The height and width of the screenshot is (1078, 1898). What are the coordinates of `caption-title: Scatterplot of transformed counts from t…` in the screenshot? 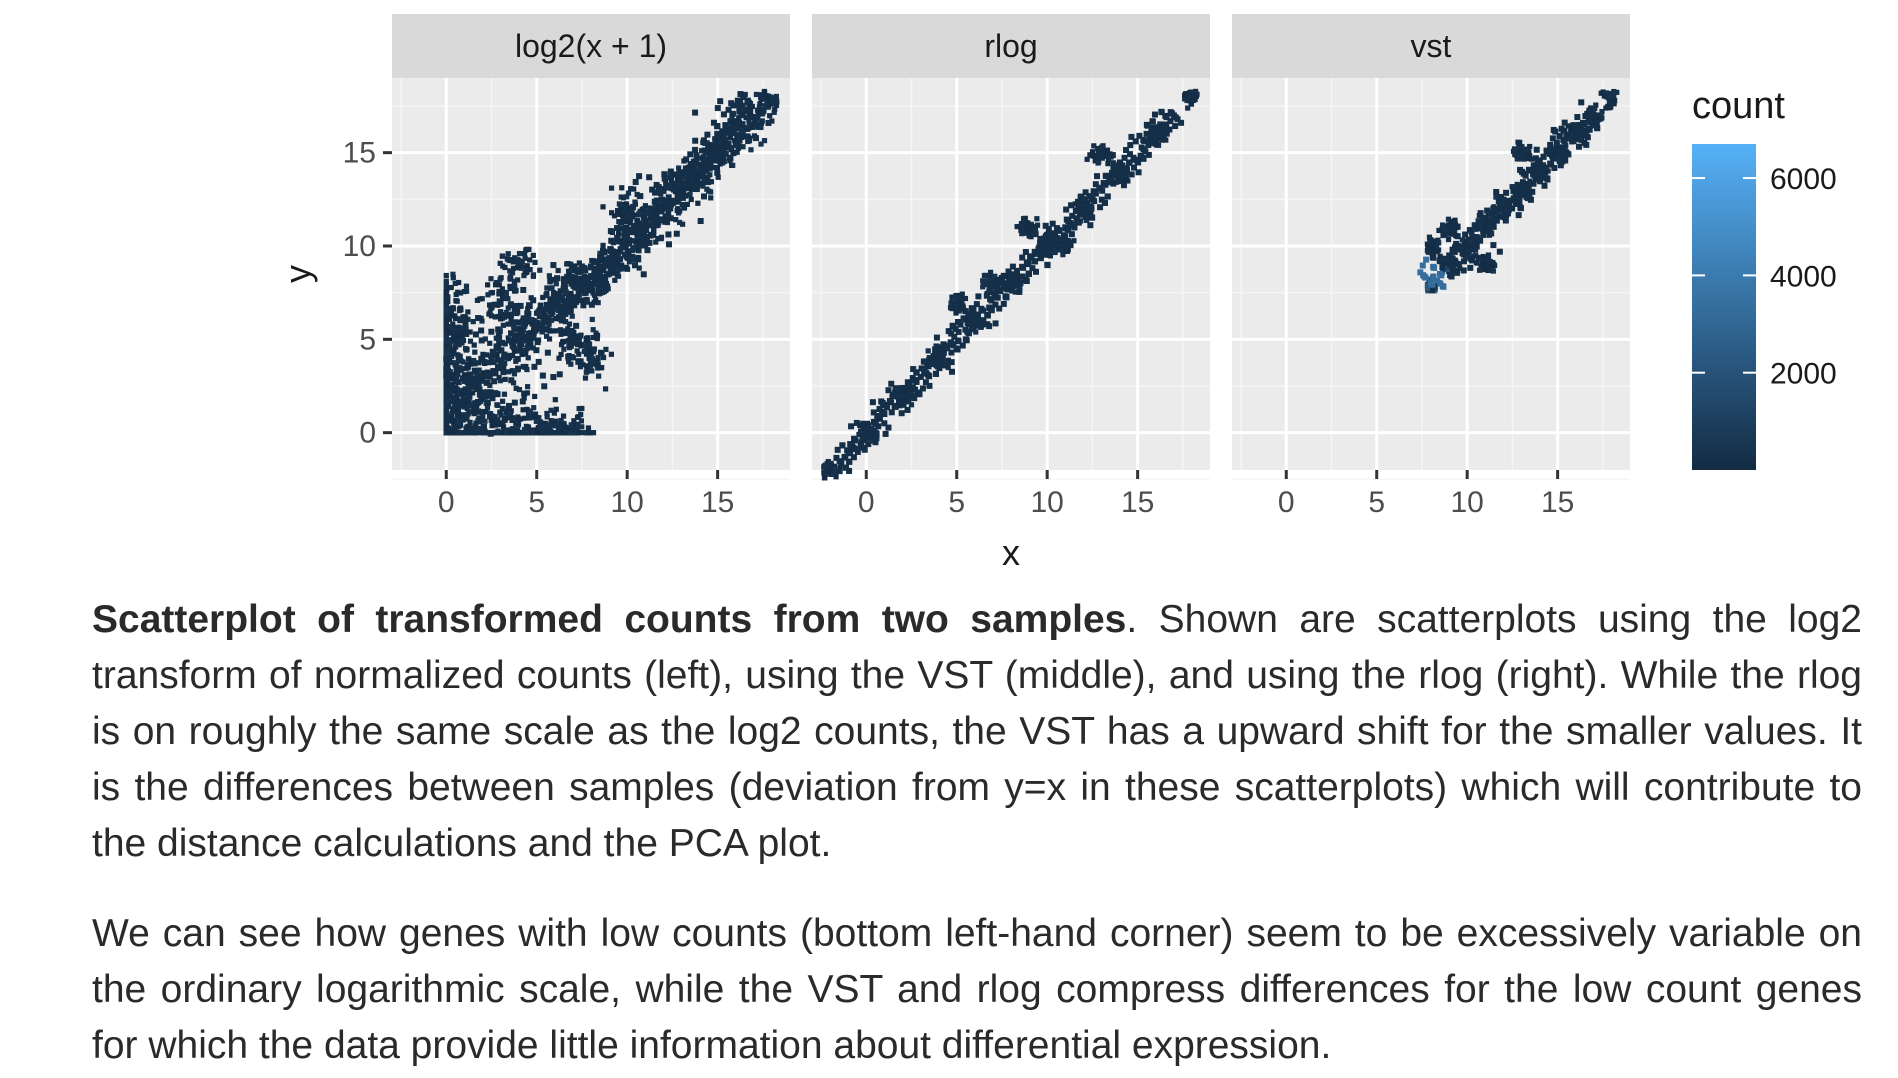 It's located at (609, 619).